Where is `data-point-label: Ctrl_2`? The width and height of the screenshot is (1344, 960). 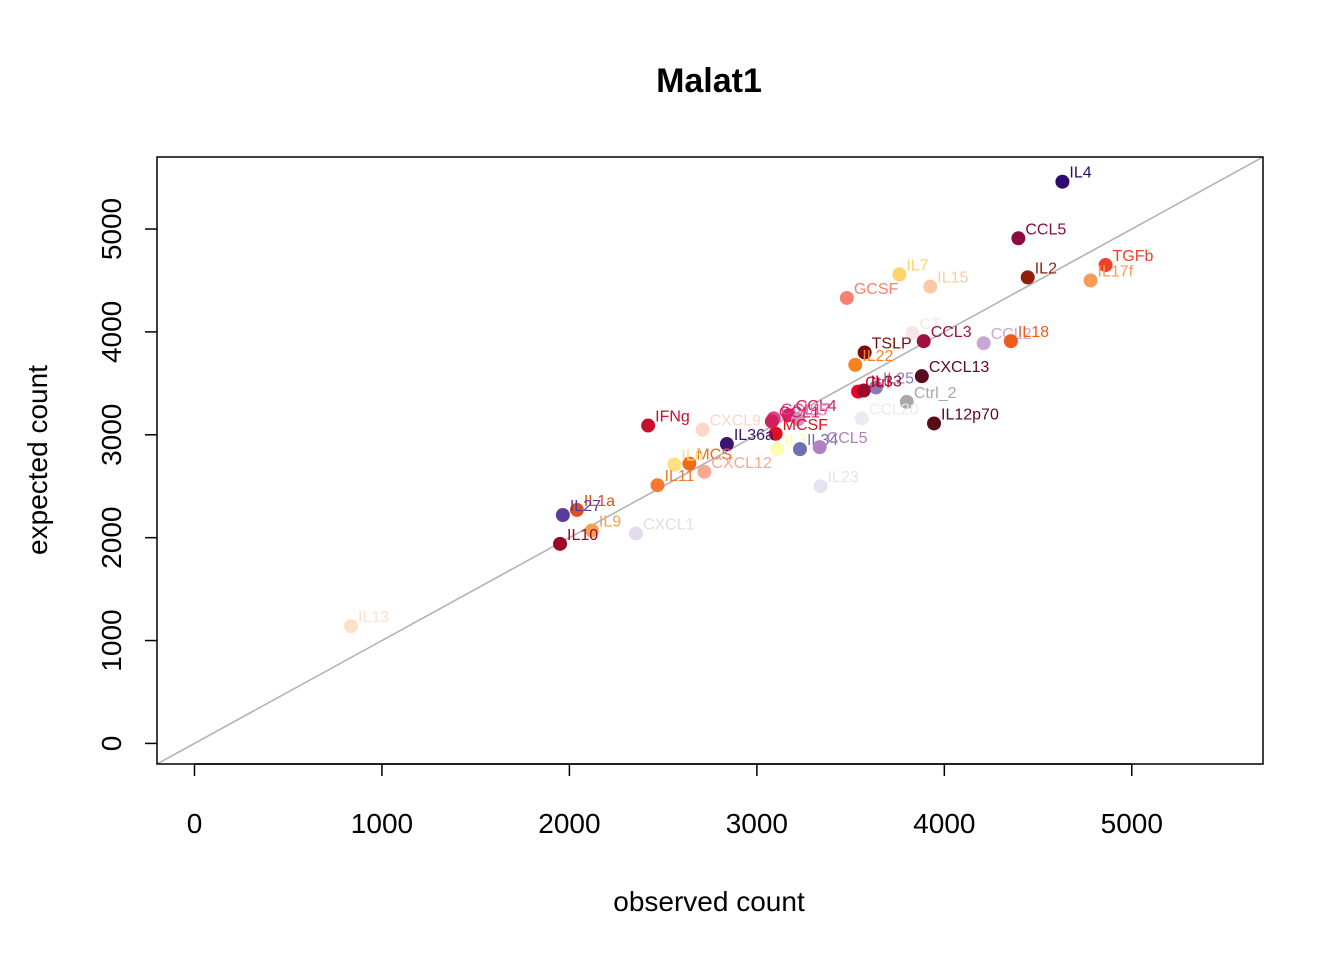
data-point-label: Ctrl_2 is located at coordinates (935, 393).